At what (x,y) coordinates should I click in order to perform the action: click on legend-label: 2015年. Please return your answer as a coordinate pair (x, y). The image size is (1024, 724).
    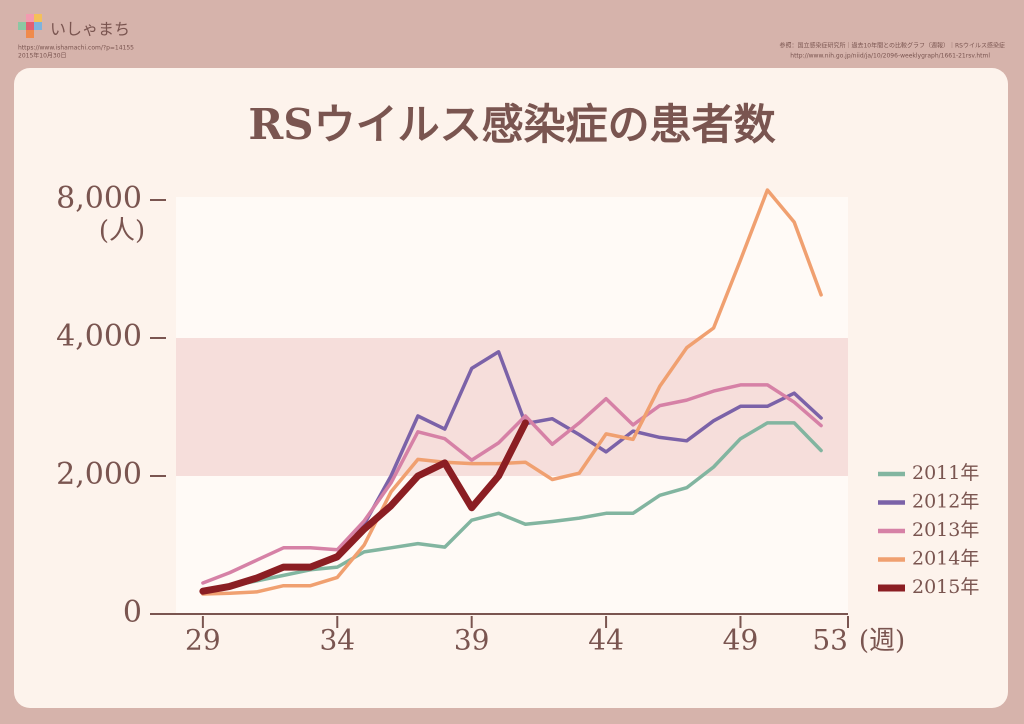
    Looking at the image, I should click on (945, 587).